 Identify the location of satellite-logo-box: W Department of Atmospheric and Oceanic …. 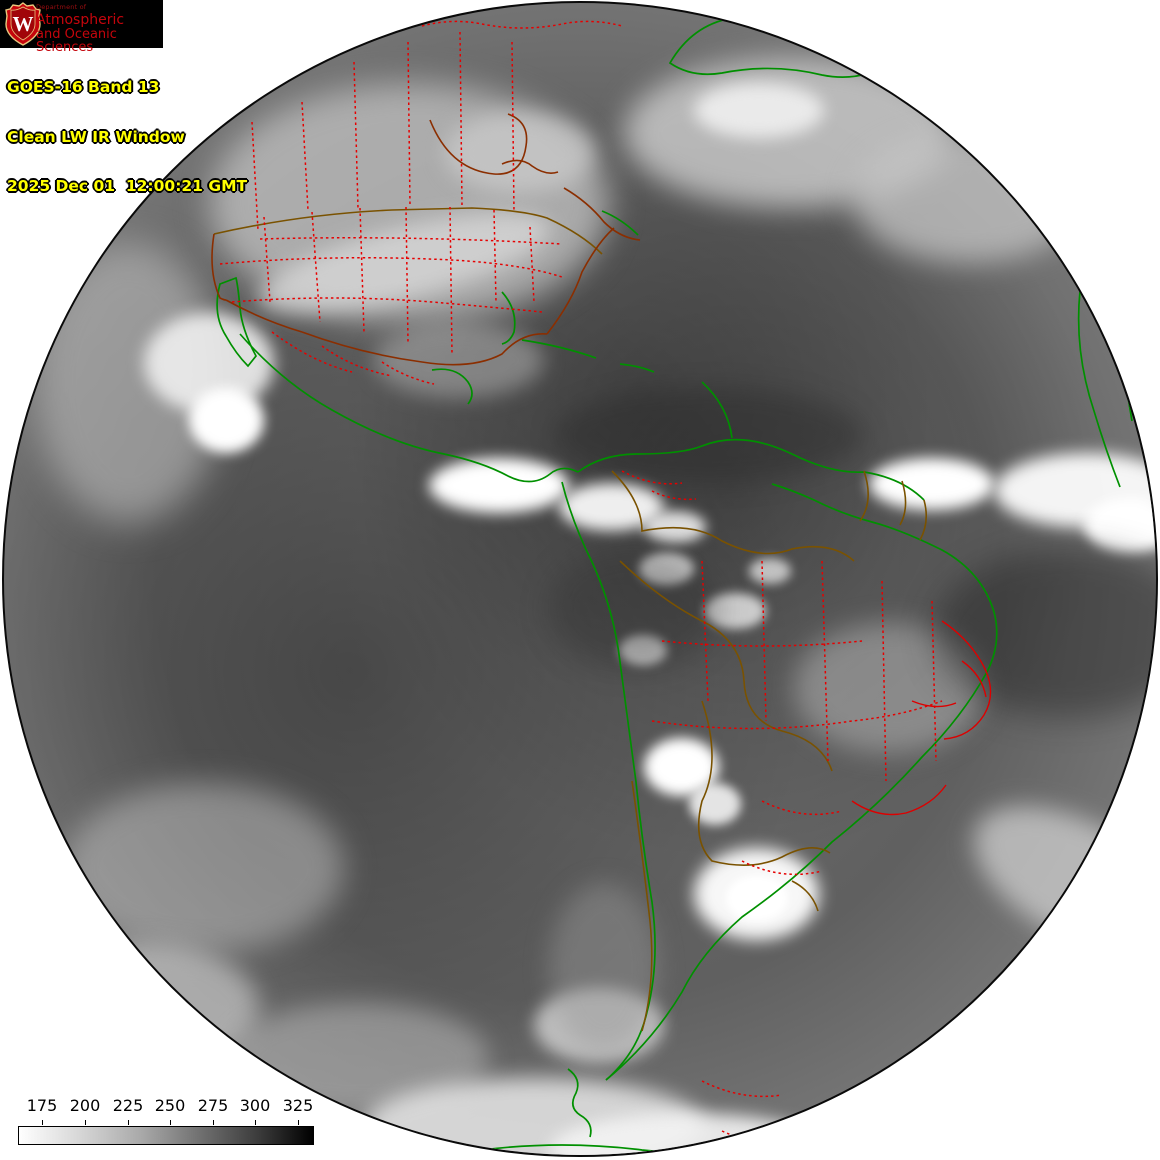
(81, 27).